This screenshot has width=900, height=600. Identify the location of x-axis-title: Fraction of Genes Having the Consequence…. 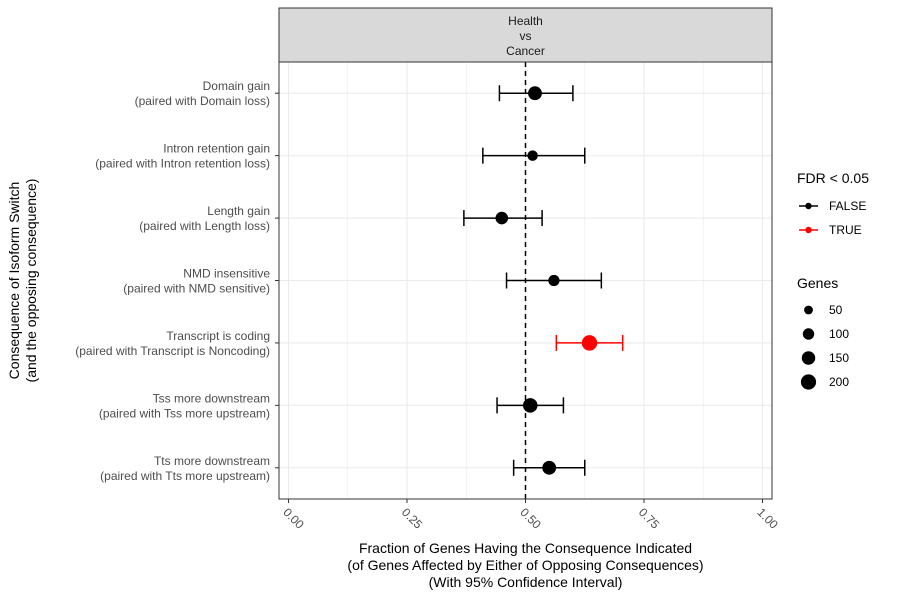
(525, 565).